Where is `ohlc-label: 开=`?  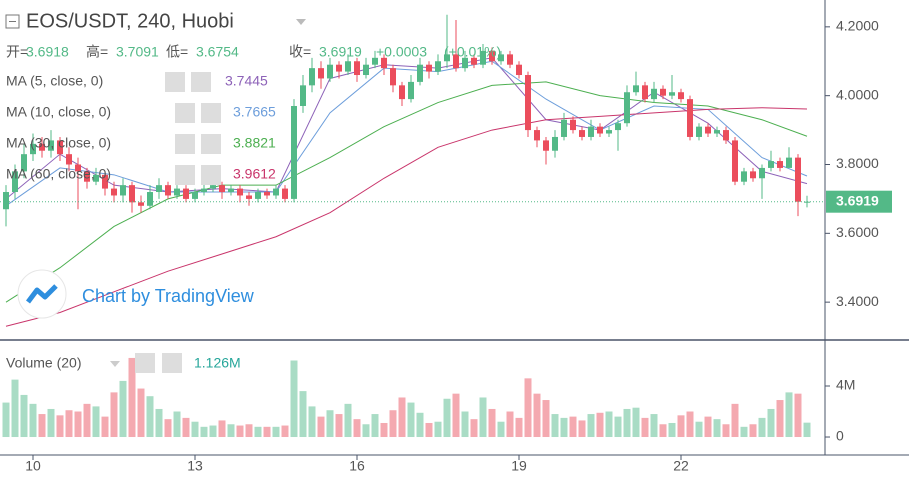
ohlc-label: 开= is located at coordinates (17, 52).